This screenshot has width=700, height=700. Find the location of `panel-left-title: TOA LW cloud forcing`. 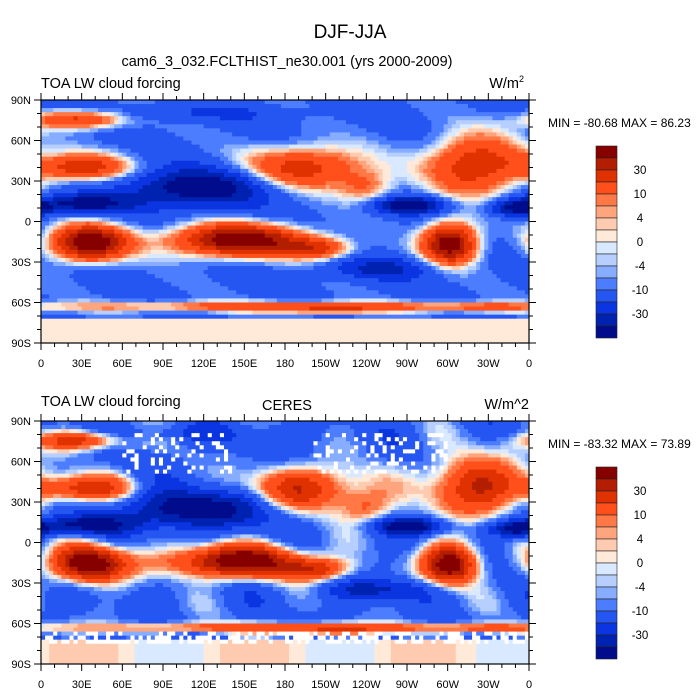

panel-left-title: TOA LW cloud forcing is located at coordinates (111, 84).